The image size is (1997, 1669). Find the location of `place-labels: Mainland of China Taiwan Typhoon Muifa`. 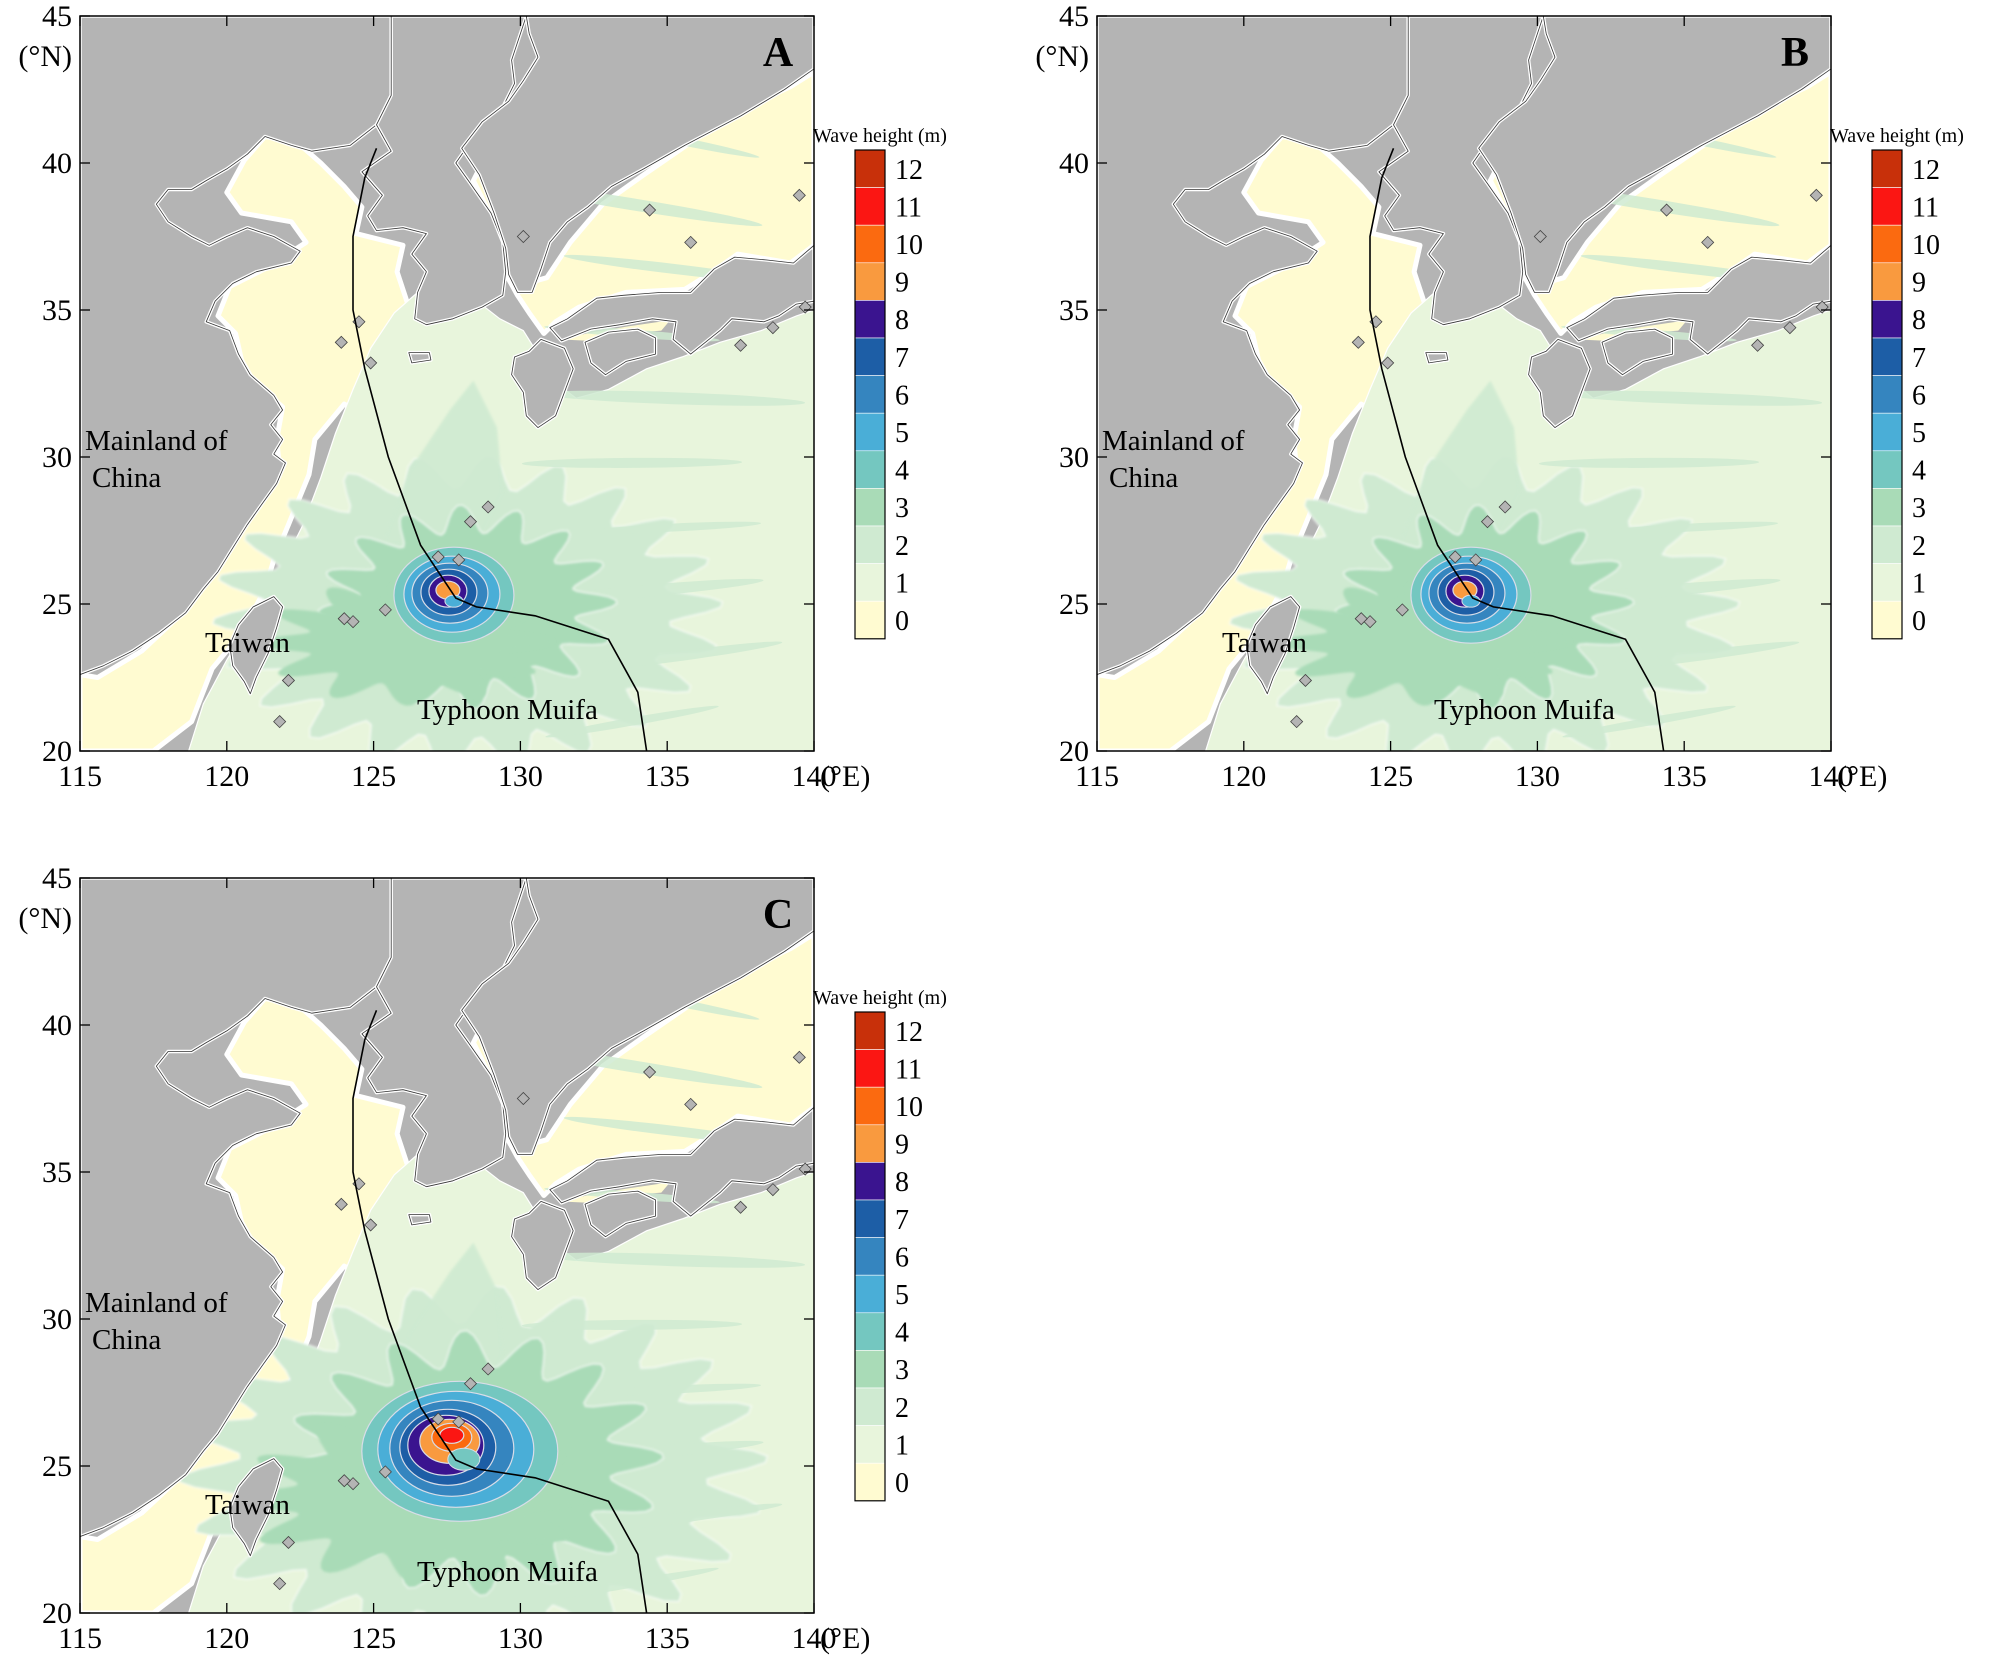

place-labels: Mainland of China Taiwan Typhoon Muifa is located at coordinates (341, 1437).